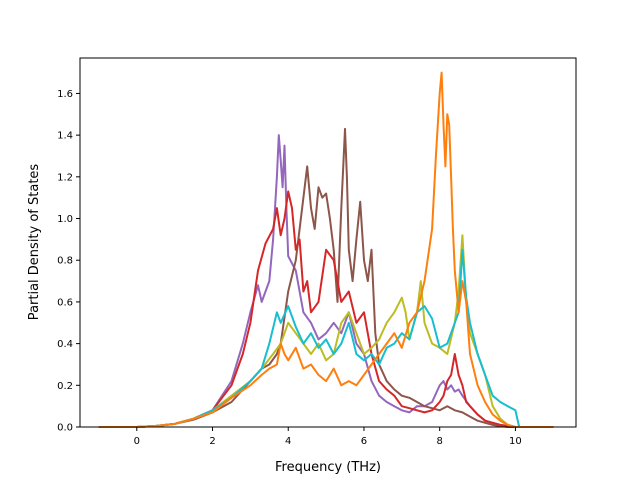 Image resolution: width=640 pixels, height=480 pixels. I want to click on y-tick-label: 0.6, so click(65, 302).